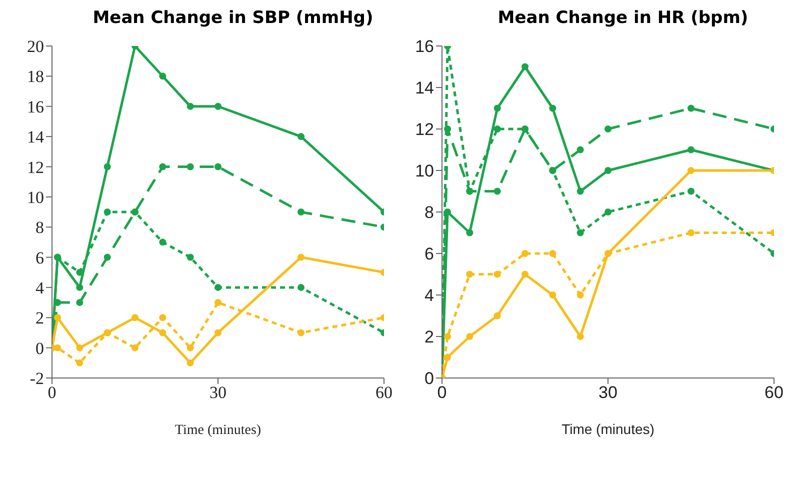  What do you see at coordinates (35, 46) in the screenshot?
I see `y-tick-label: 20` at bounding box center [35, 46].